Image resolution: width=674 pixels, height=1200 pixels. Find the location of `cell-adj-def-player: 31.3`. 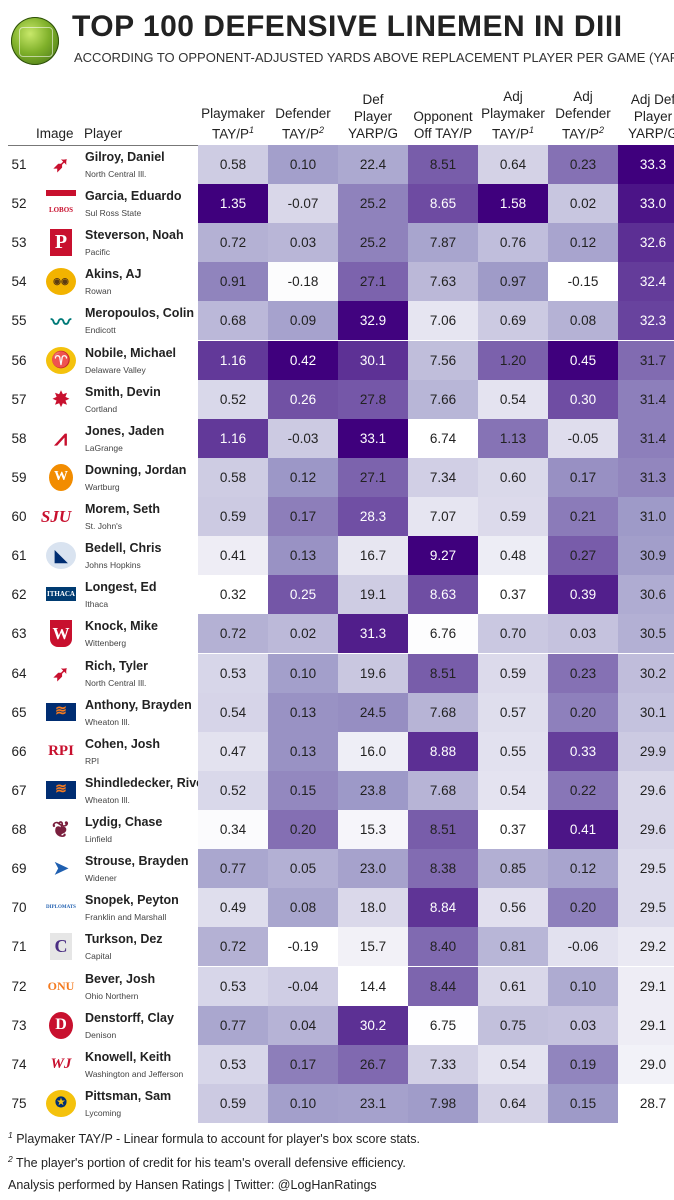

cell-adj-def-player: 31.3 is located at coordinates (646, 477).